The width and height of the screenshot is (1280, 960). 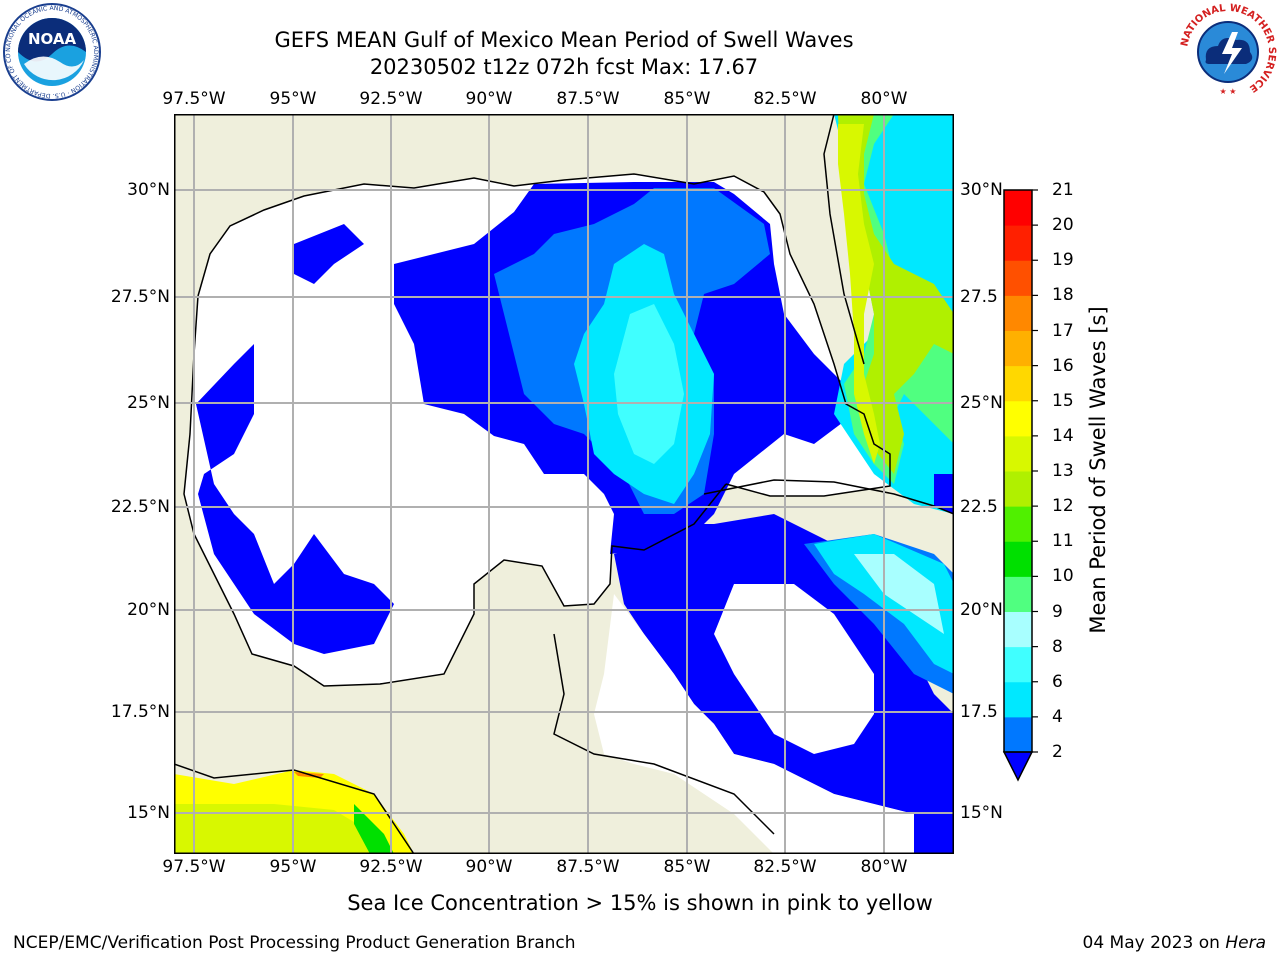 What do you see at coordinates (981, 813) in the screenshot?
I see `lat-label-right: 15°N` at bounding box center [981, 813].